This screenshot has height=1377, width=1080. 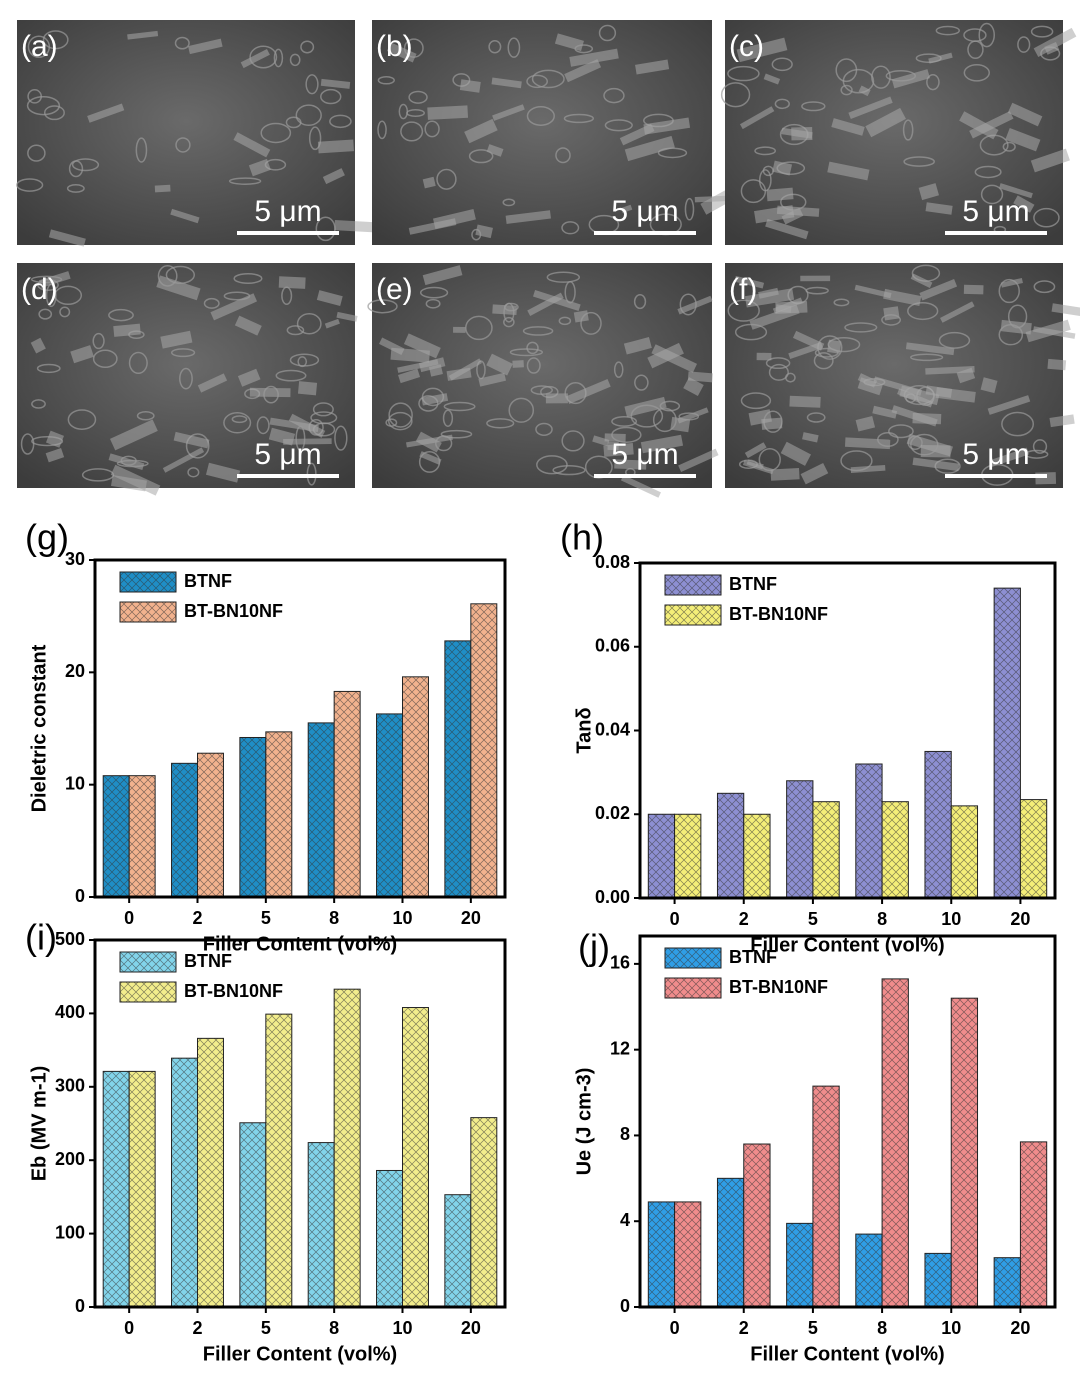 I want to click on sem-image: (e) 5 μm, so click(x=543, y=380).